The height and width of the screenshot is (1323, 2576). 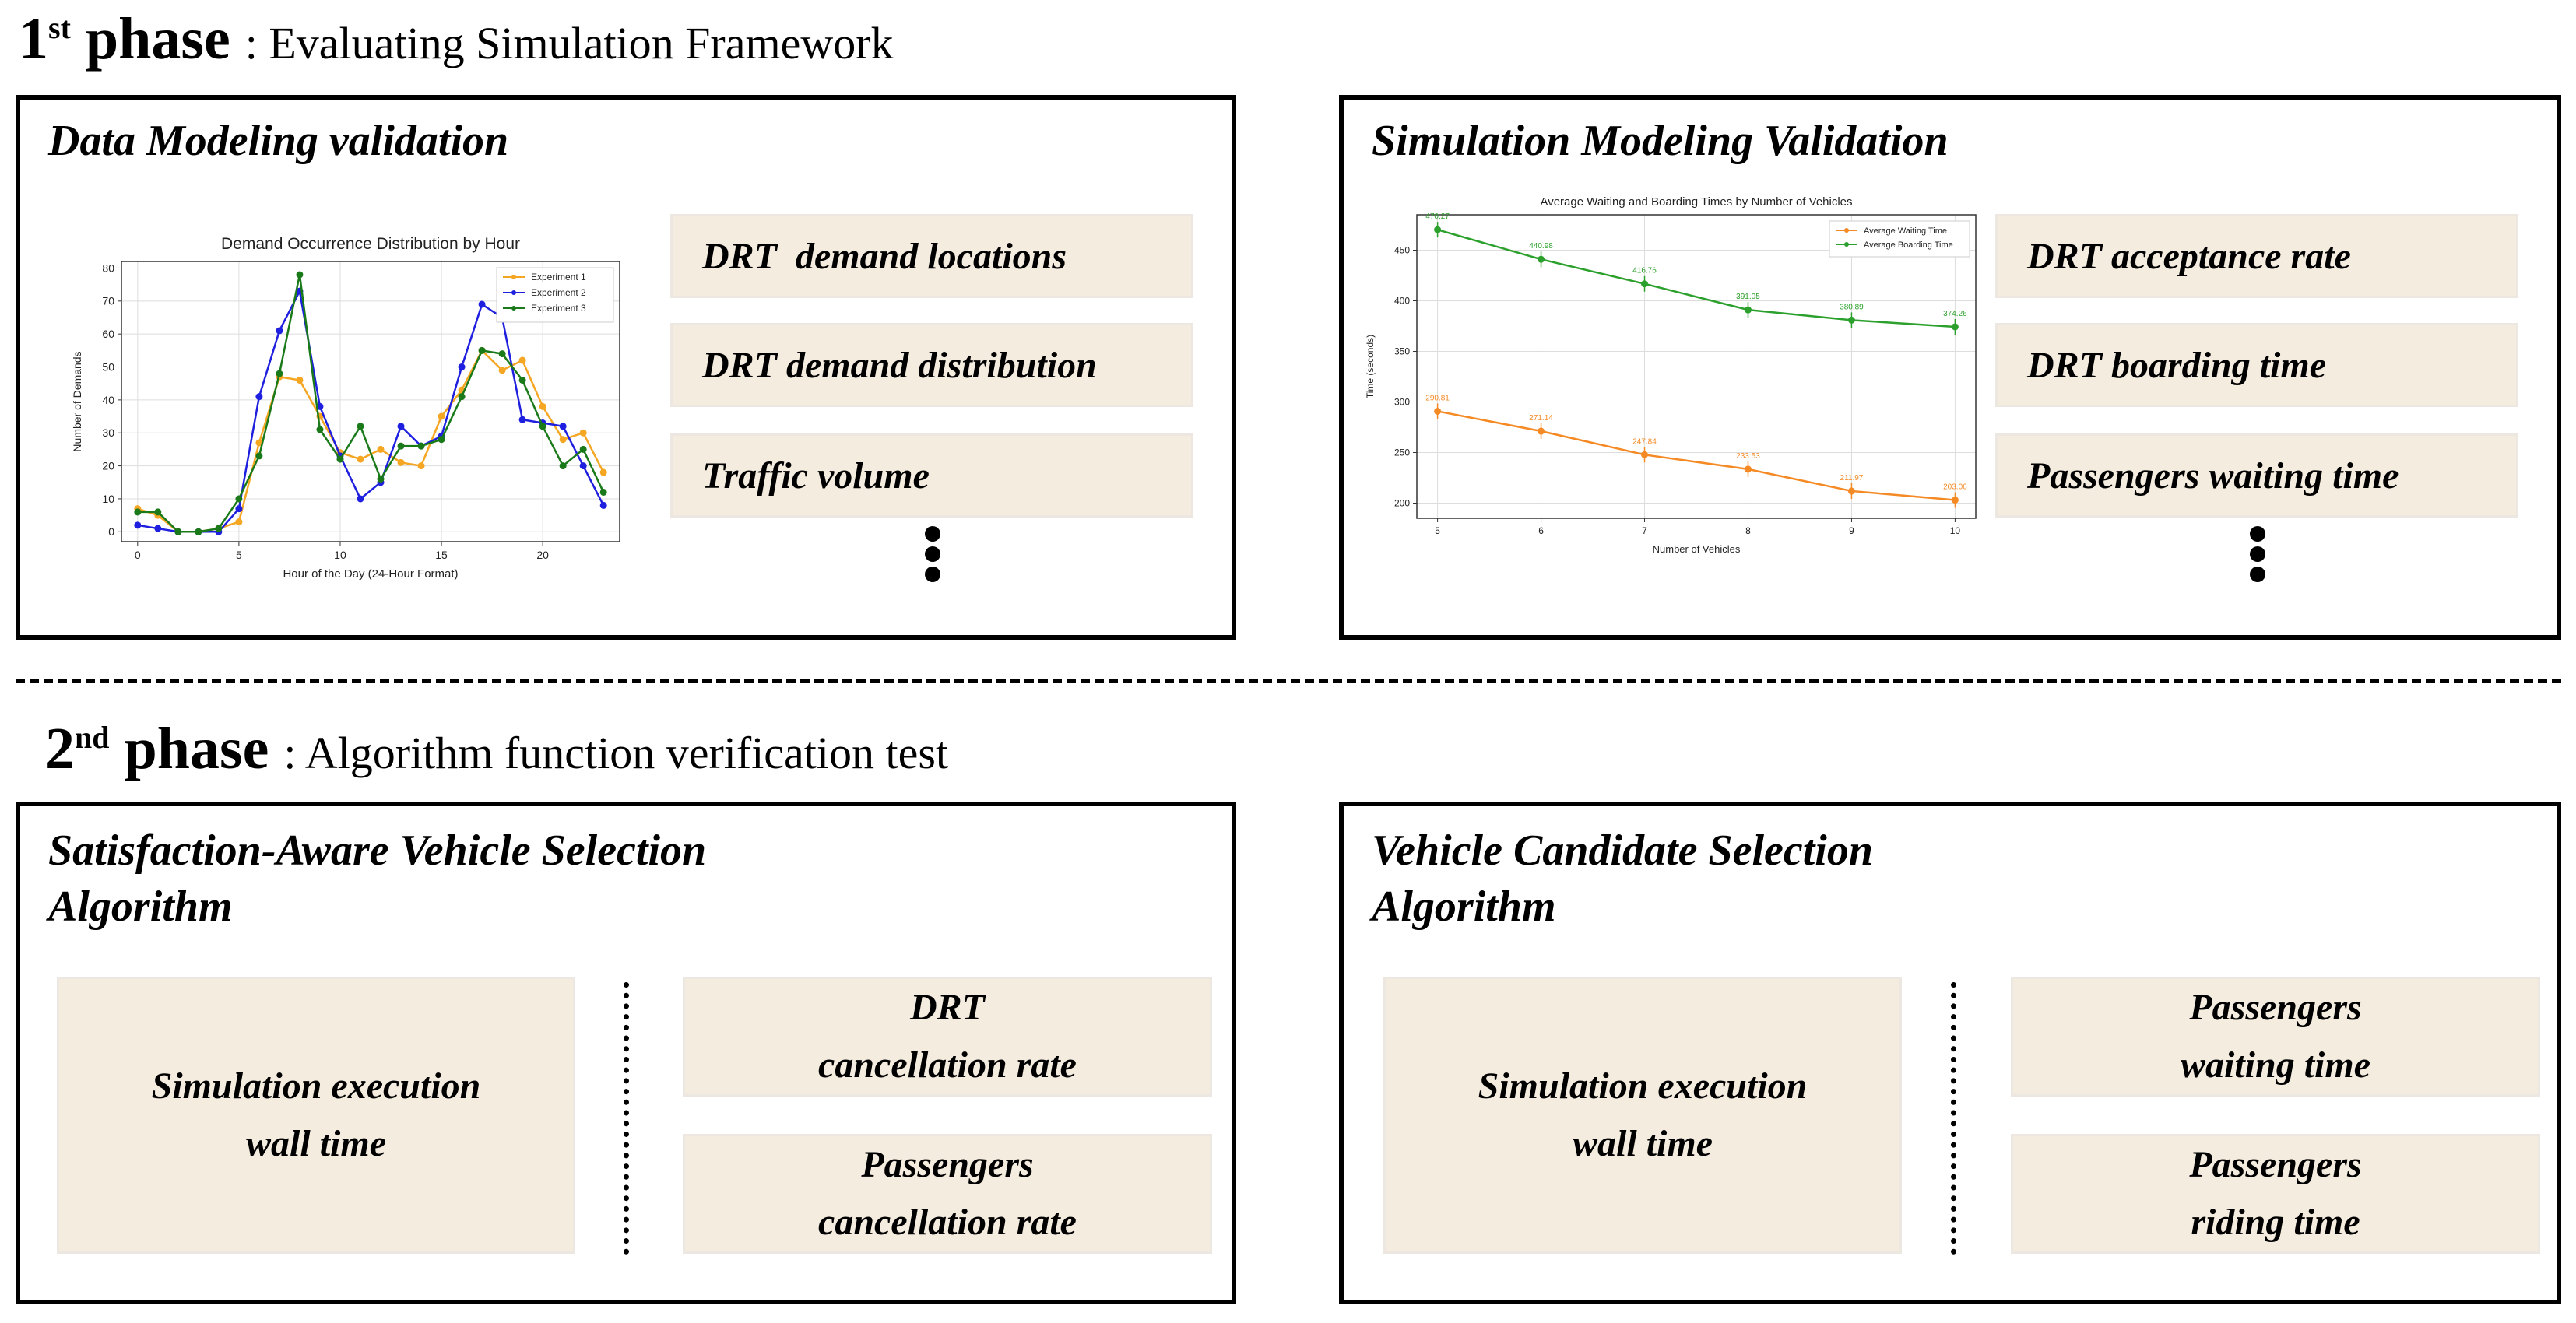 What do you see at coordinates (108, 465) in the screenshot?
I see `y-tick-label: 20` at bounding box center [108, 465].